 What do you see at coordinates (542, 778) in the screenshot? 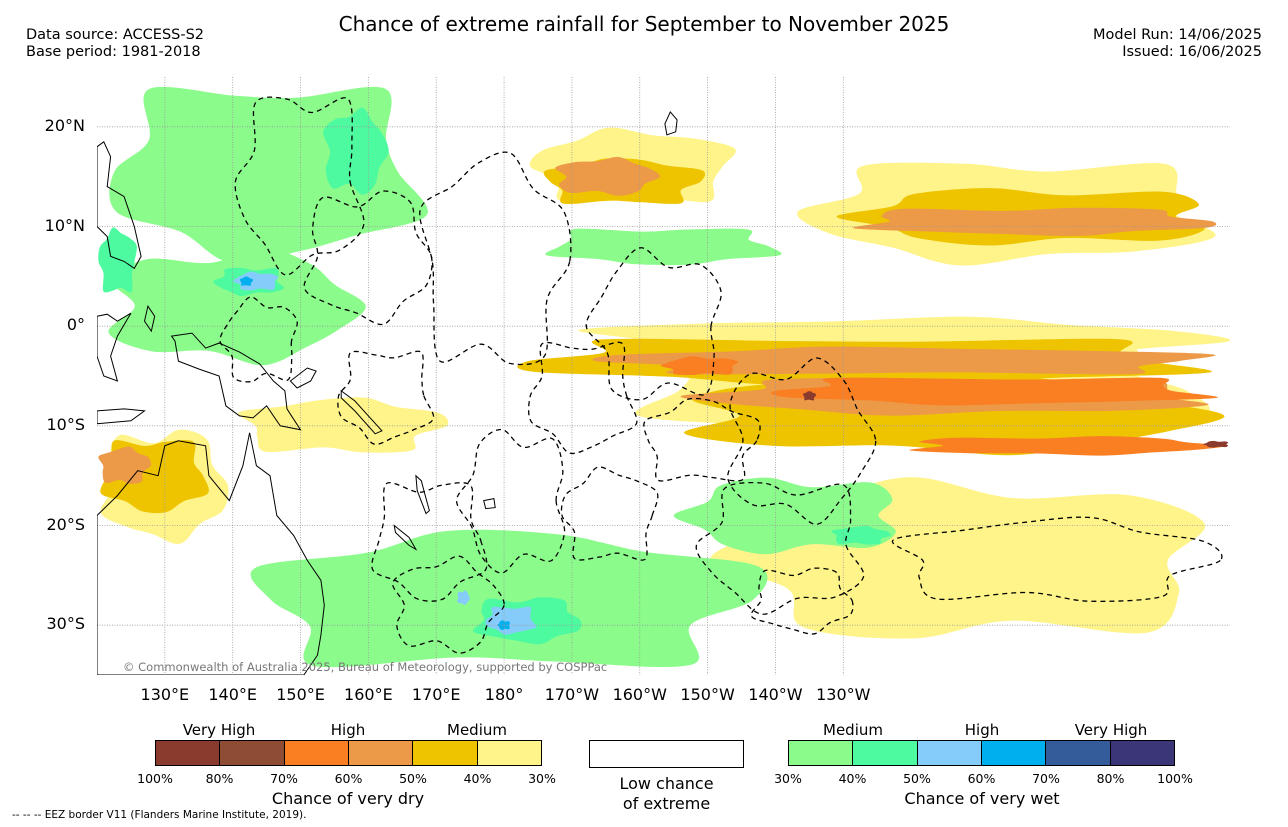
I see `dry-tick-label: 30%` at bounding box center [542, 778].